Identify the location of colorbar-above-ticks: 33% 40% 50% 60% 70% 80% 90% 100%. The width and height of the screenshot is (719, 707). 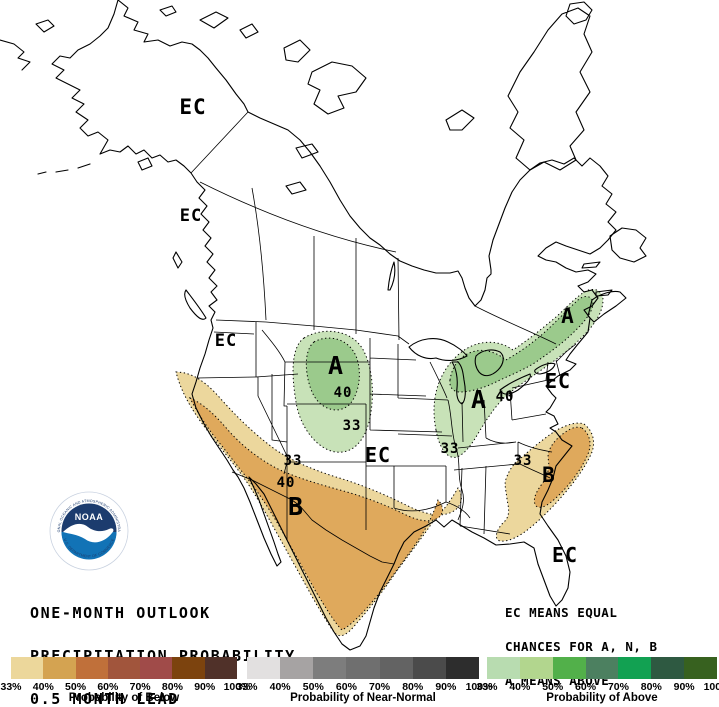
(597, 686).